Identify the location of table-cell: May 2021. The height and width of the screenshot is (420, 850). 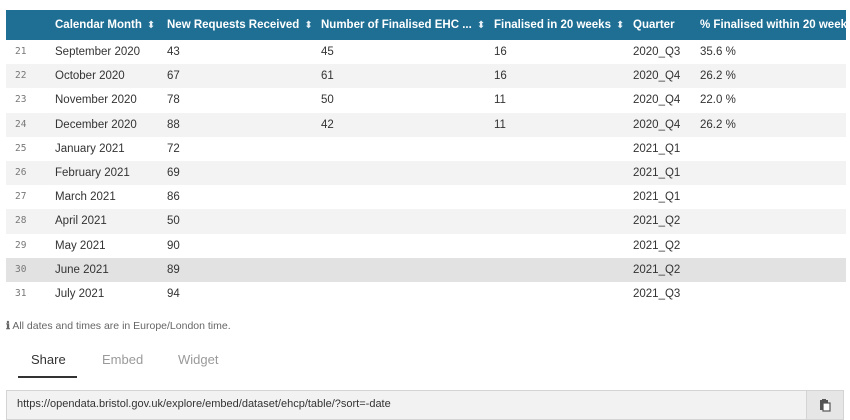
(80, 245).